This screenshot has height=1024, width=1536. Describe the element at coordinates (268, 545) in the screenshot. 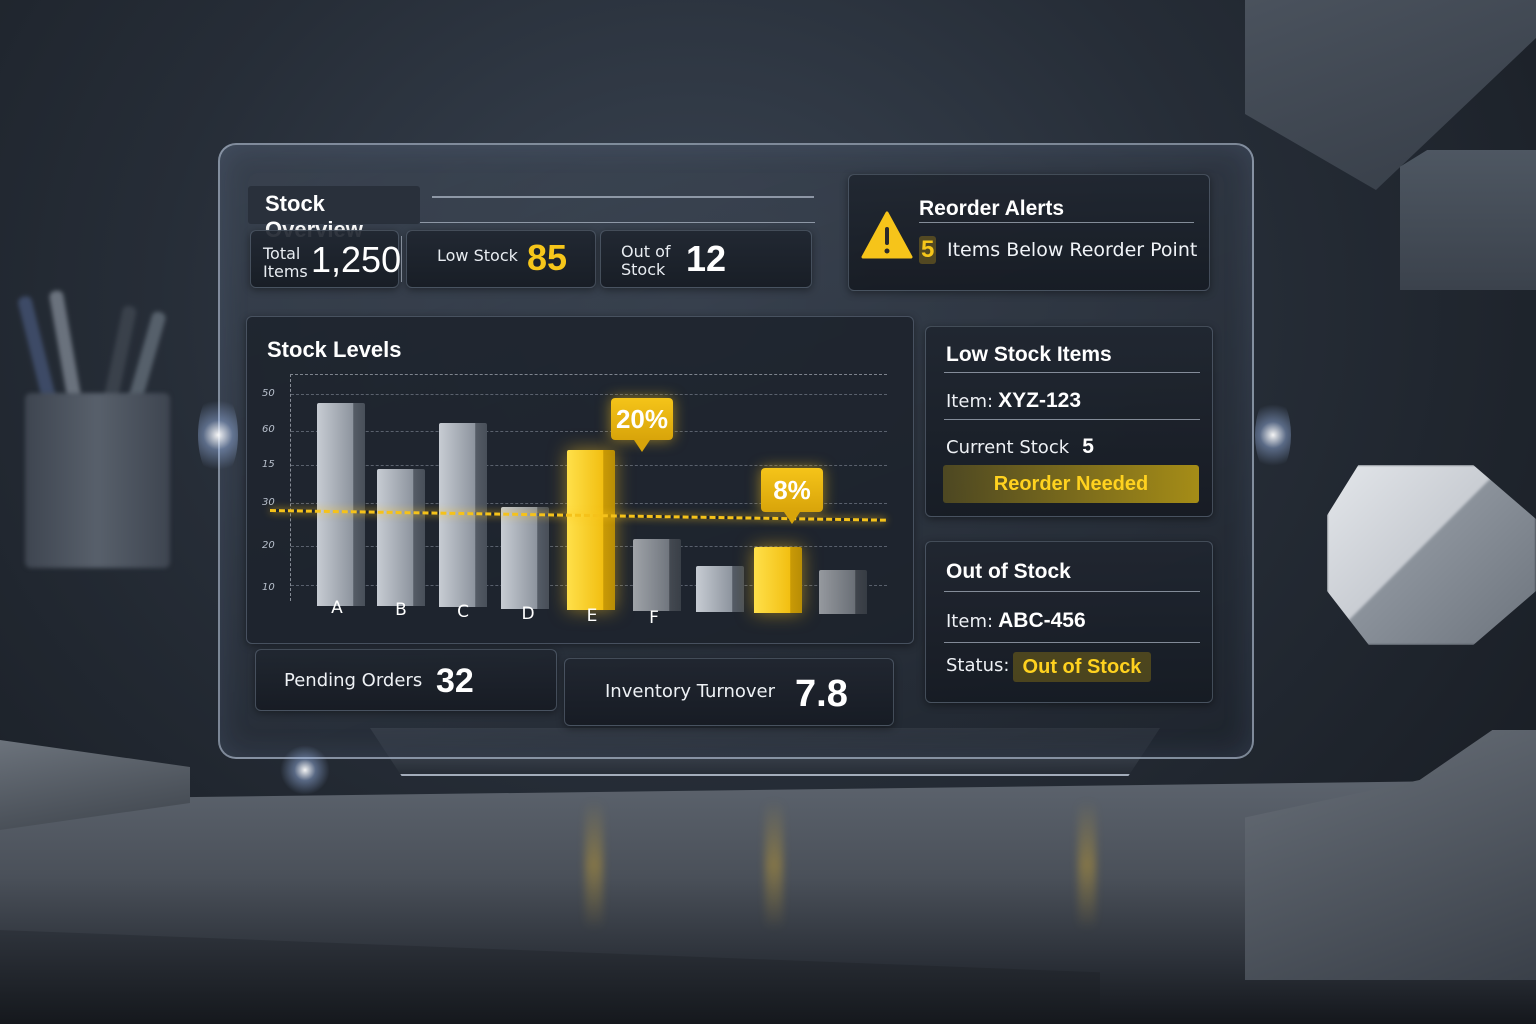

I see `y-tick: 20` at that location.